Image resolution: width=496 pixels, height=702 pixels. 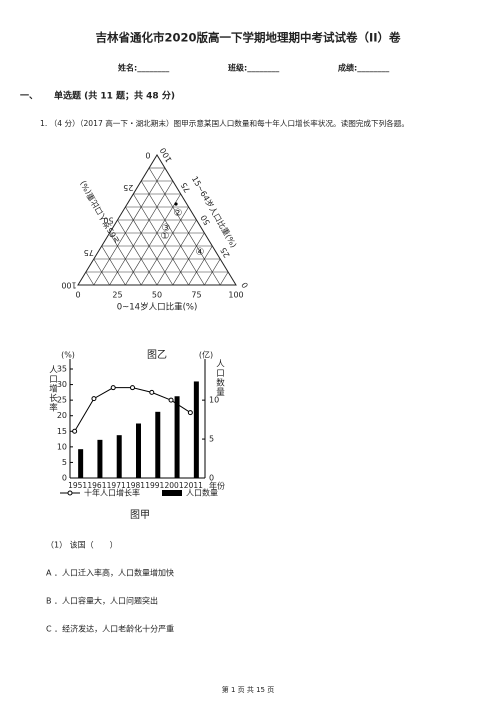 I want to click on left-tick-label: 0, so click(x=147, y=155).